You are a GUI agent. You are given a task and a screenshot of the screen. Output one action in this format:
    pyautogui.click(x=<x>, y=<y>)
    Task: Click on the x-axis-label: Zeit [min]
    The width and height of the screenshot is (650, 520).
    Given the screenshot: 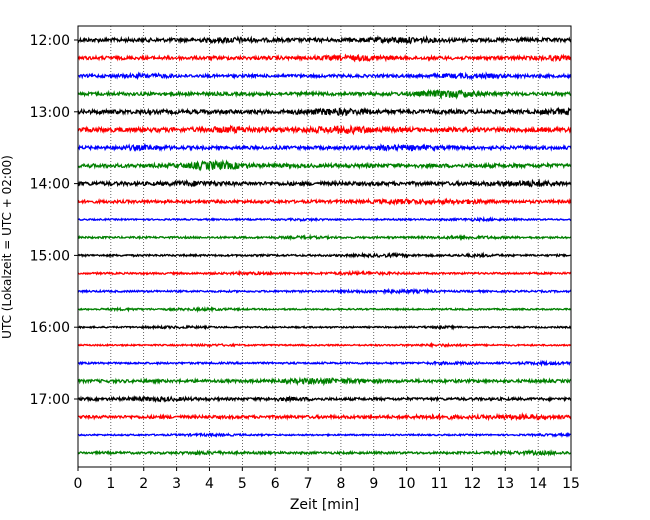 What is the action you would take?
    pyautogui.click(x=324, y=505)
    